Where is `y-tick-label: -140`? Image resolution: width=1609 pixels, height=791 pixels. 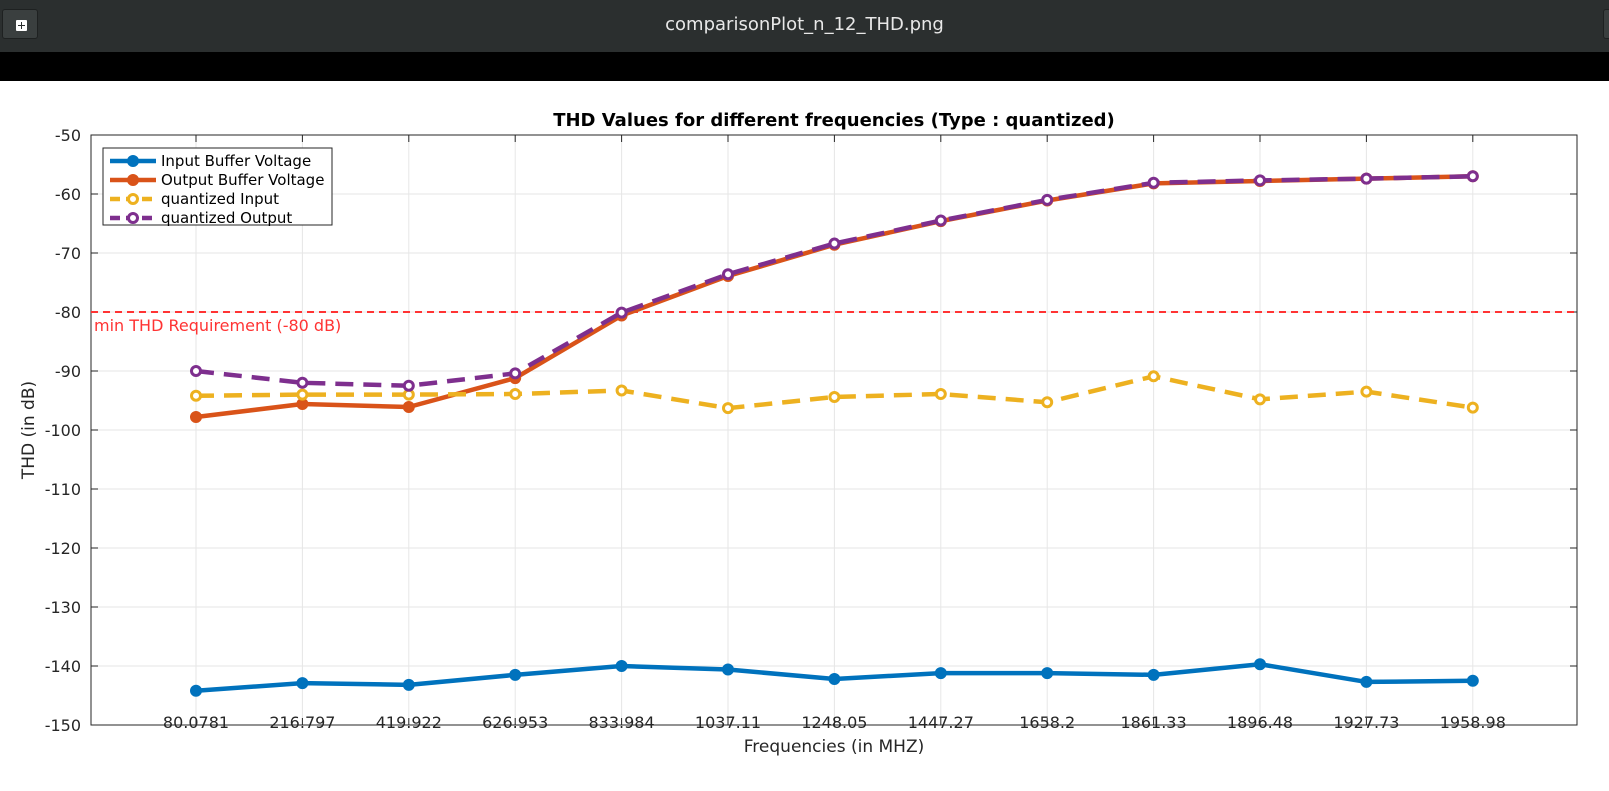 y-tick-label: -140 is located at coordinates (63, 666).